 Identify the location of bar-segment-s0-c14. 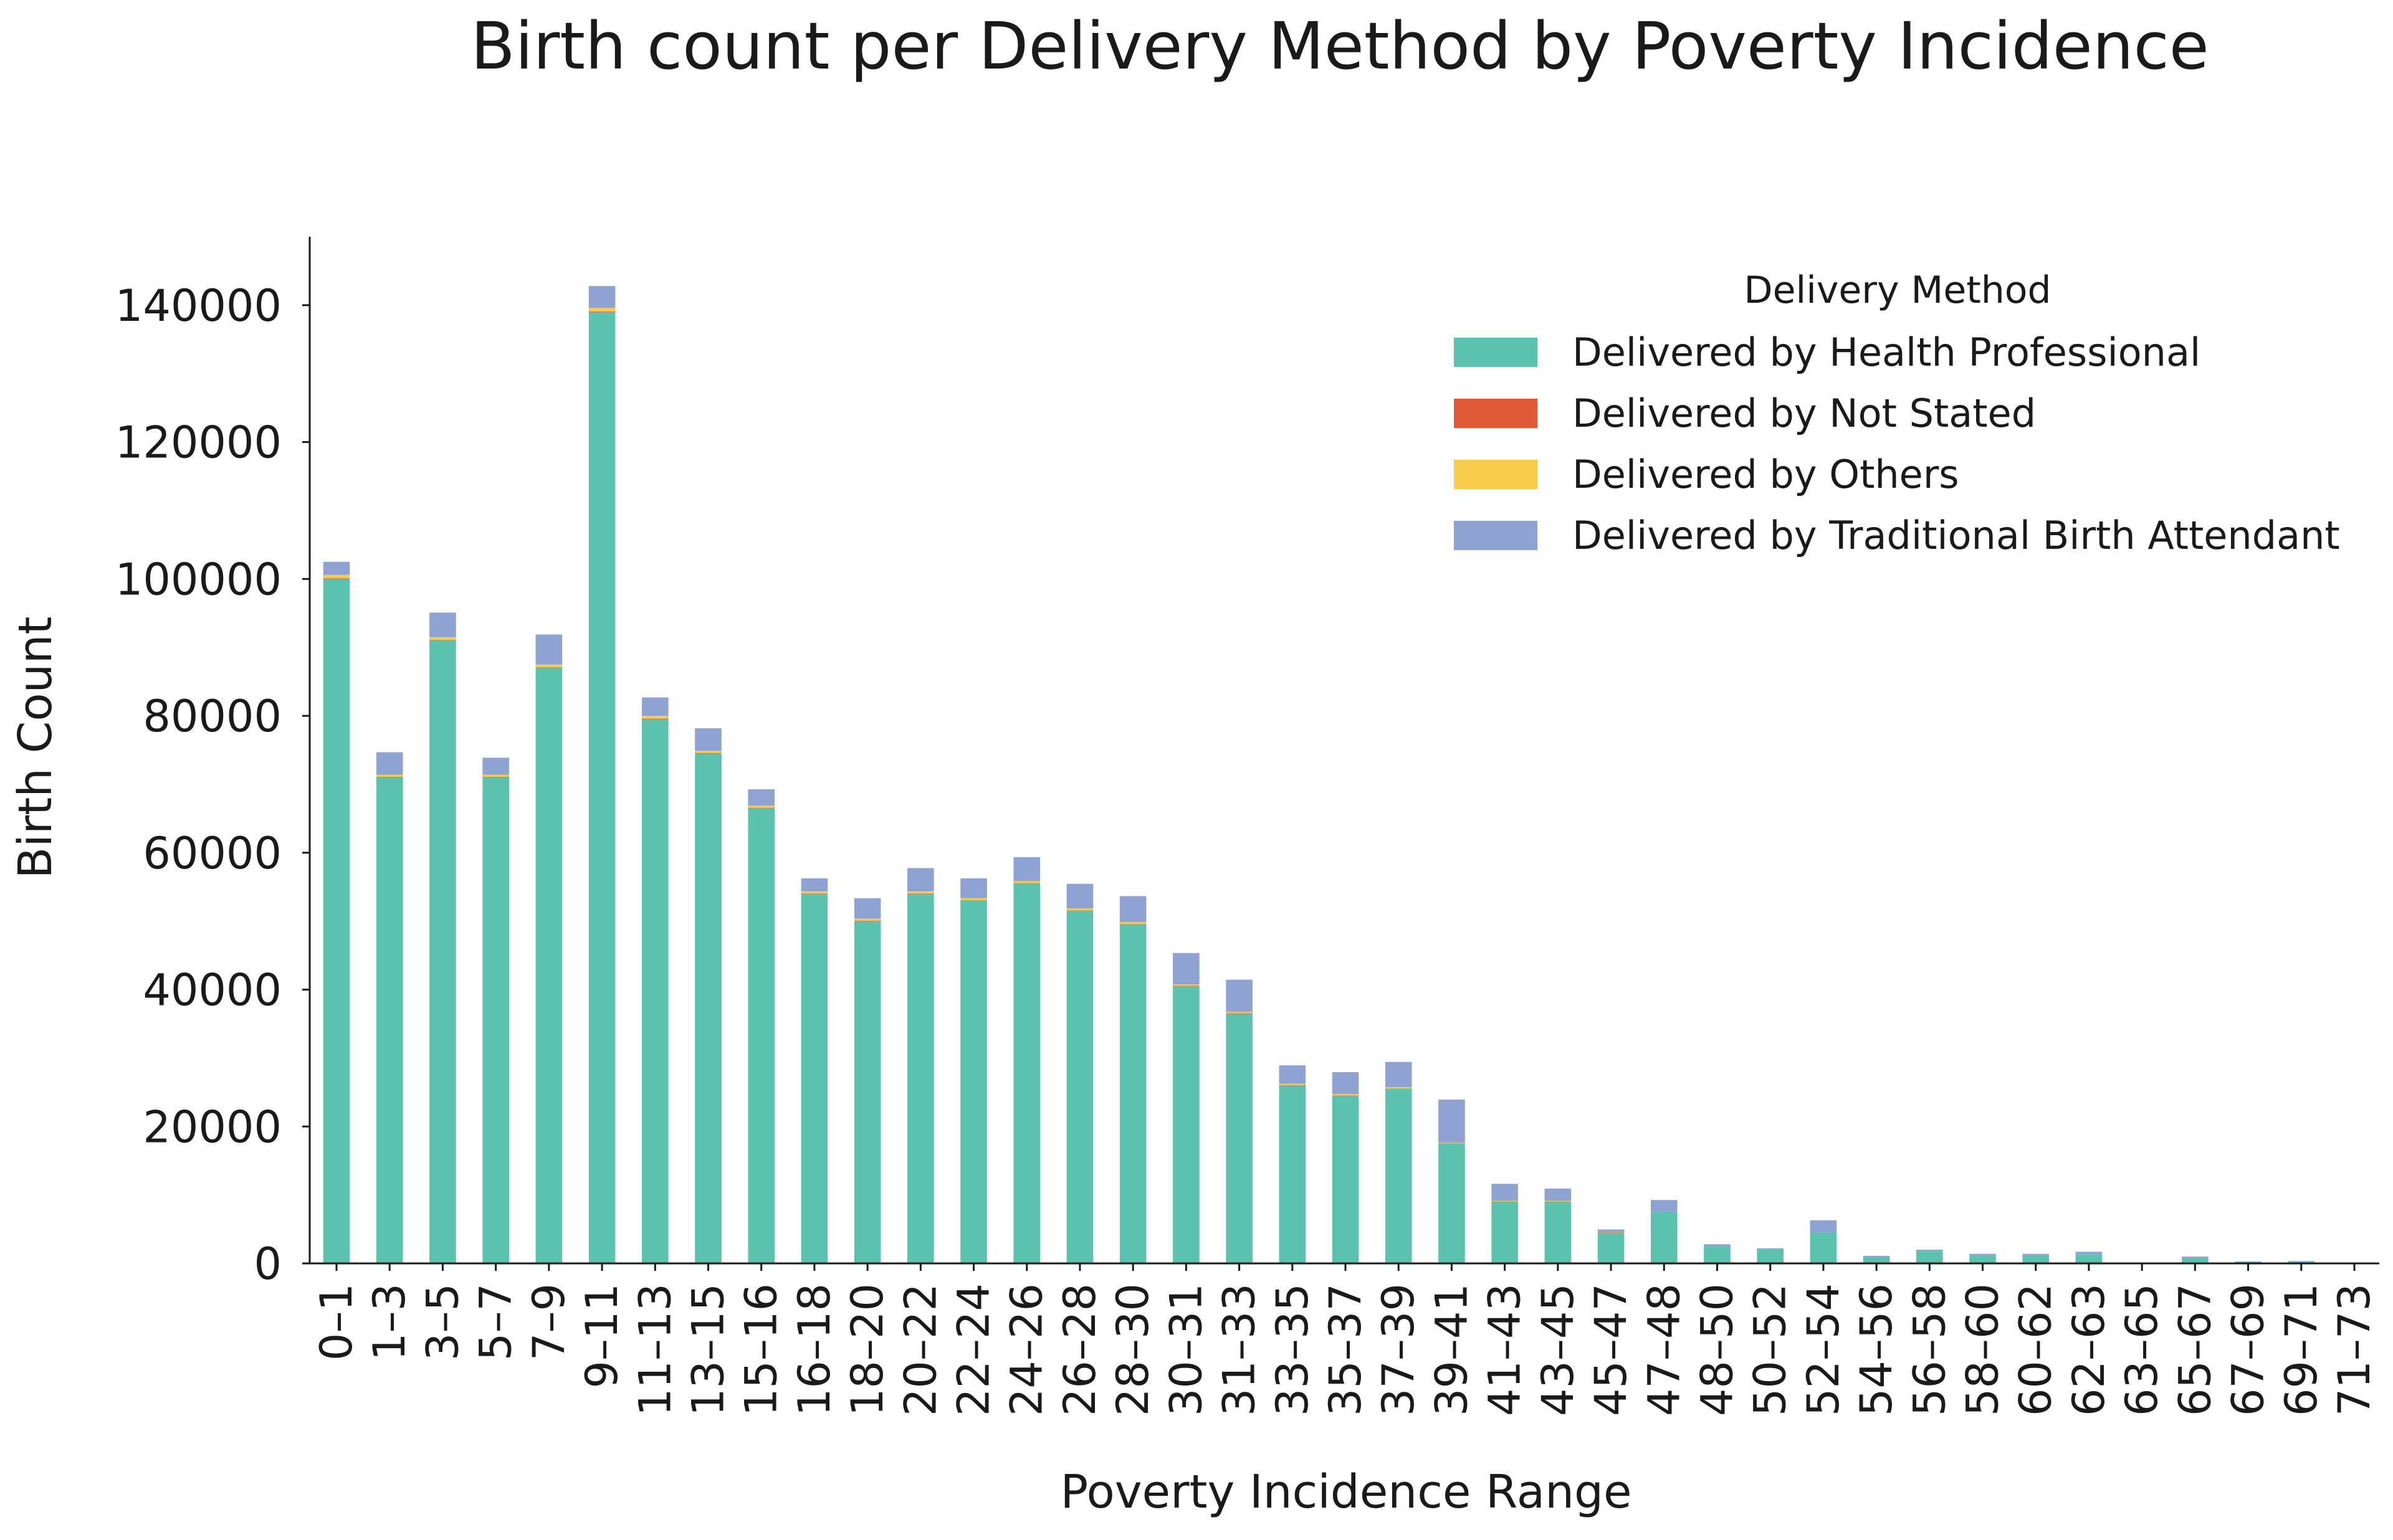
(1080, 1087).